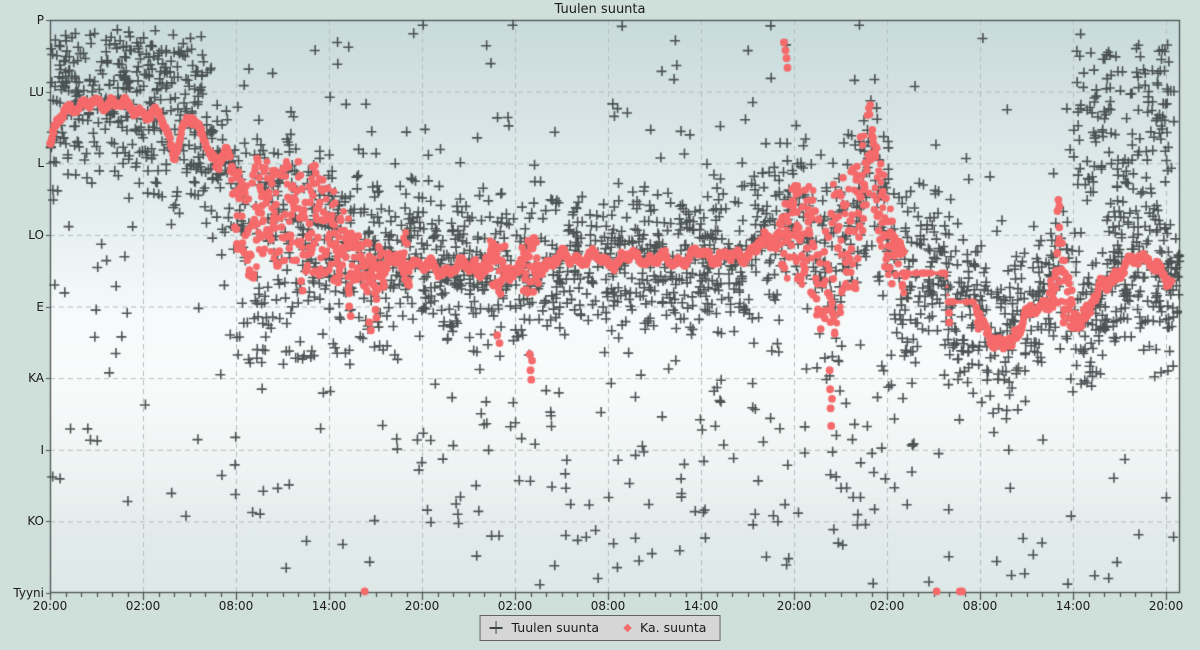 This screenshot has width=1200, height=650. Describe the element at coordinates (673, 627) in the screenshot. I see `legend-label: Ka. suunta` at that location.